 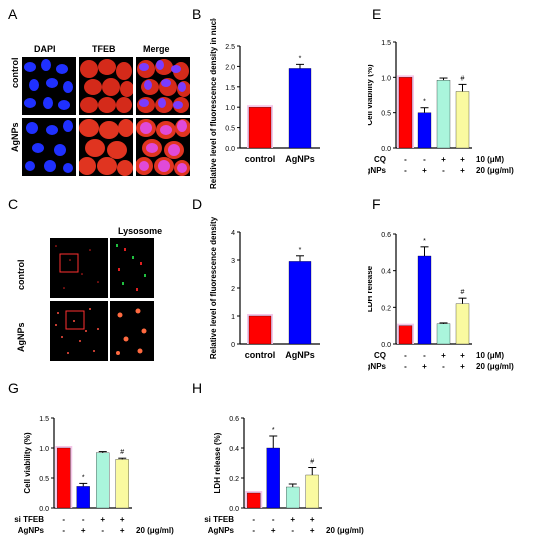 I want to click on row-label-control-c: control, so click(x=21, y=275).